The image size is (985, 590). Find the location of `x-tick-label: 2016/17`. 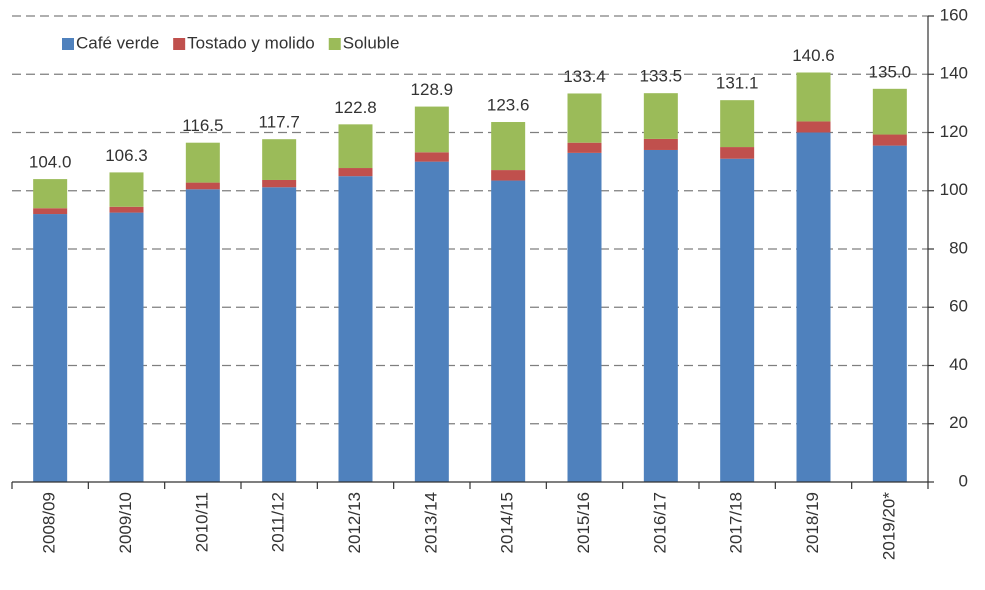

x-tick-label: 2016/17 is located at coordinates (659, 522).